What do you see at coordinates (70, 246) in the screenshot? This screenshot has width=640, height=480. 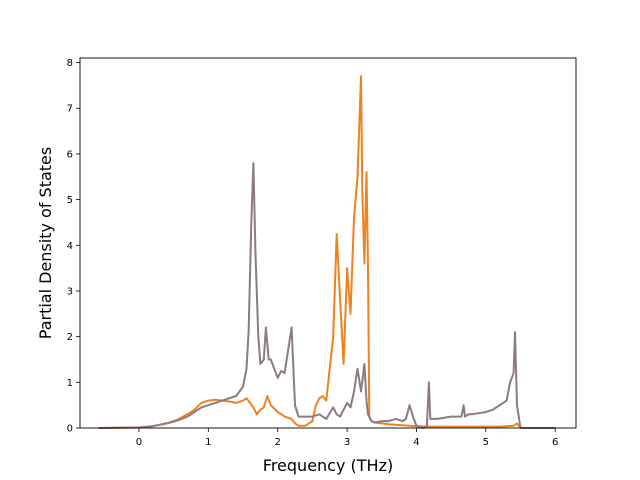 I see `y-tick-label: 4` at bounding box center [70, 246].